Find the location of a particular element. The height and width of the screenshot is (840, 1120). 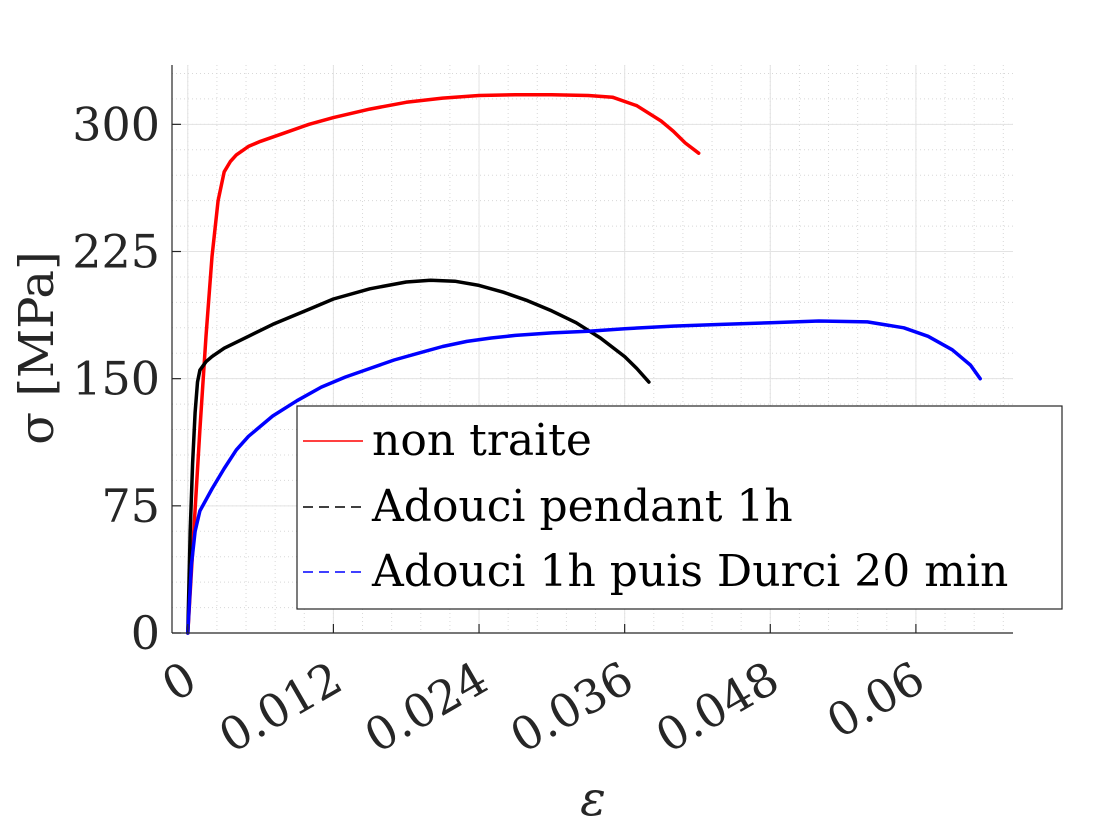

x-tick-label: 0.036 is located at coordinates (571, 707).